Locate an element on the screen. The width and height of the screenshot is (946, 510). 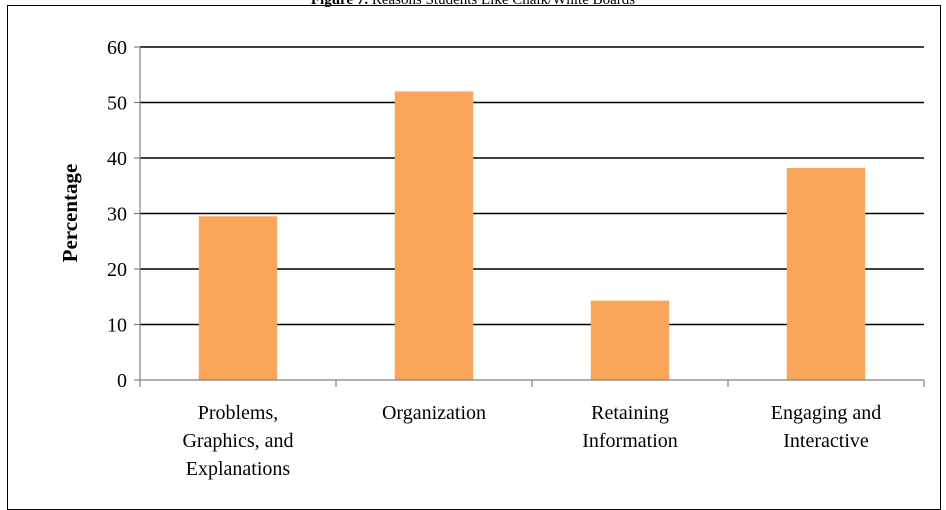
x-category-label-line: Engaging and is located at coordinates (826, 413).